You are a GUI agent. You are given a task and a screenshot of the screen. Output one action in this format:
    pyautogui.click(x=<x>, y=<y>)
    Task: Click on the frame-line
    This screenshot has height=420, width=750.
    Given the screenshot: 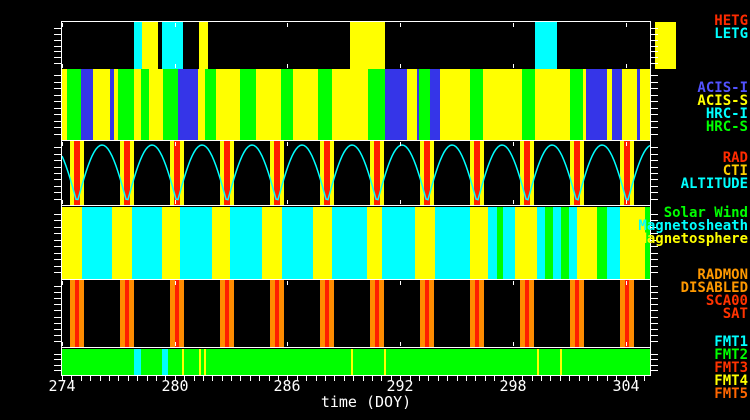 What is the action you would take?
    pyautogui.click(x=356, y=205)
    